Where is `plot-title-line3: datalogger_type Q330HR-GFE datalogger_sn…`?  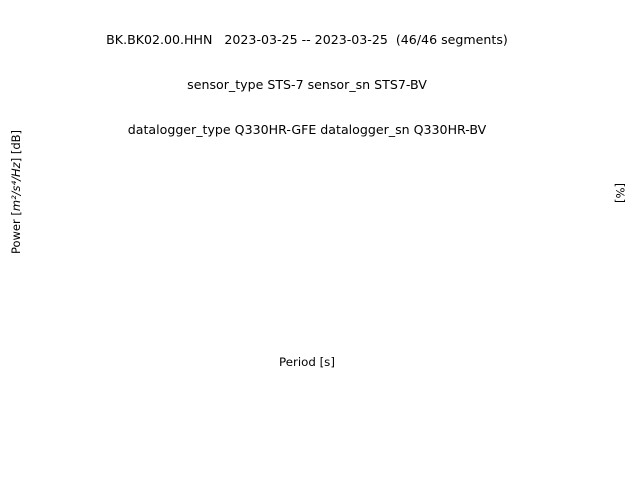 plot-title-line3: datalogger_type Q330HR-GFE datalogger_sn… is located at coordinates (307, 129).